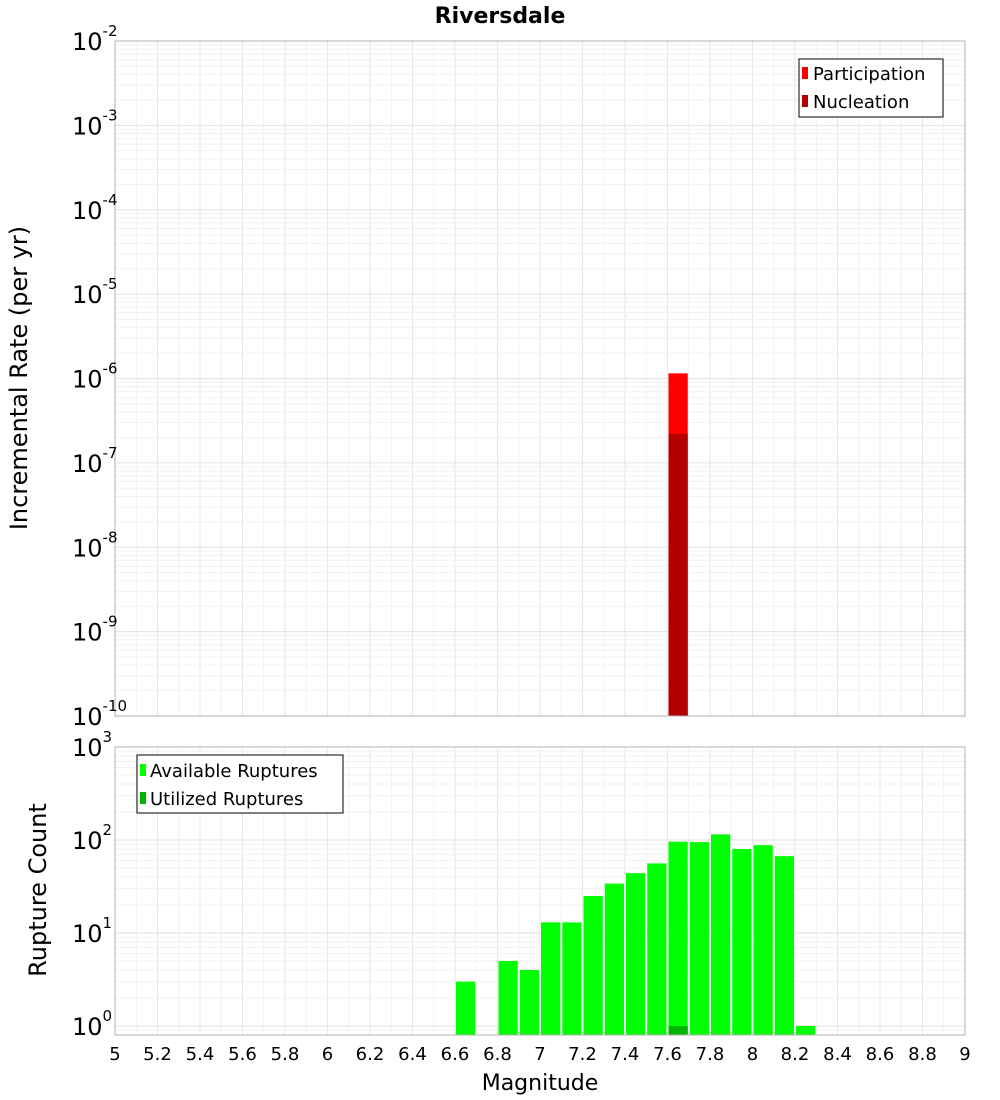 The height and width of the screenshot is (1100, 1000). I want to click on x-tick-label: 8.2, so click(795, 1054).